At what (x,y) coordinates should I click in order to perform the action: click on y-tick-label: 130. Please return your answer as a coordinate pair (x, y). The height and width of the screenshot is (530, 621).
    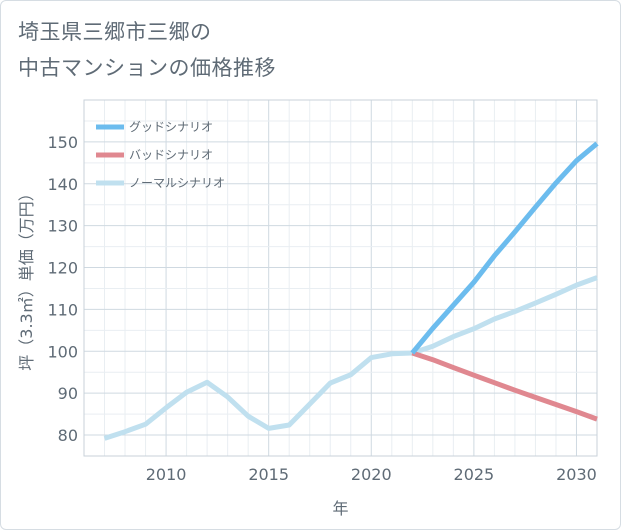
    Looking at the image, I should click on (62, 226).